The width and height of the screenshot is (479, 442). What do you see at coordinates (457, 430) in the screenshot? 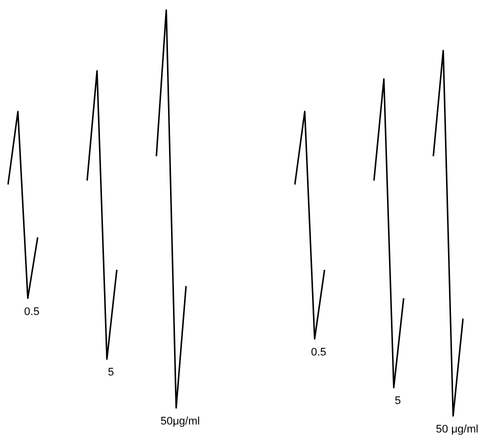
I see `series-label: 50 μg/ml` at bounding box center [457, 430].